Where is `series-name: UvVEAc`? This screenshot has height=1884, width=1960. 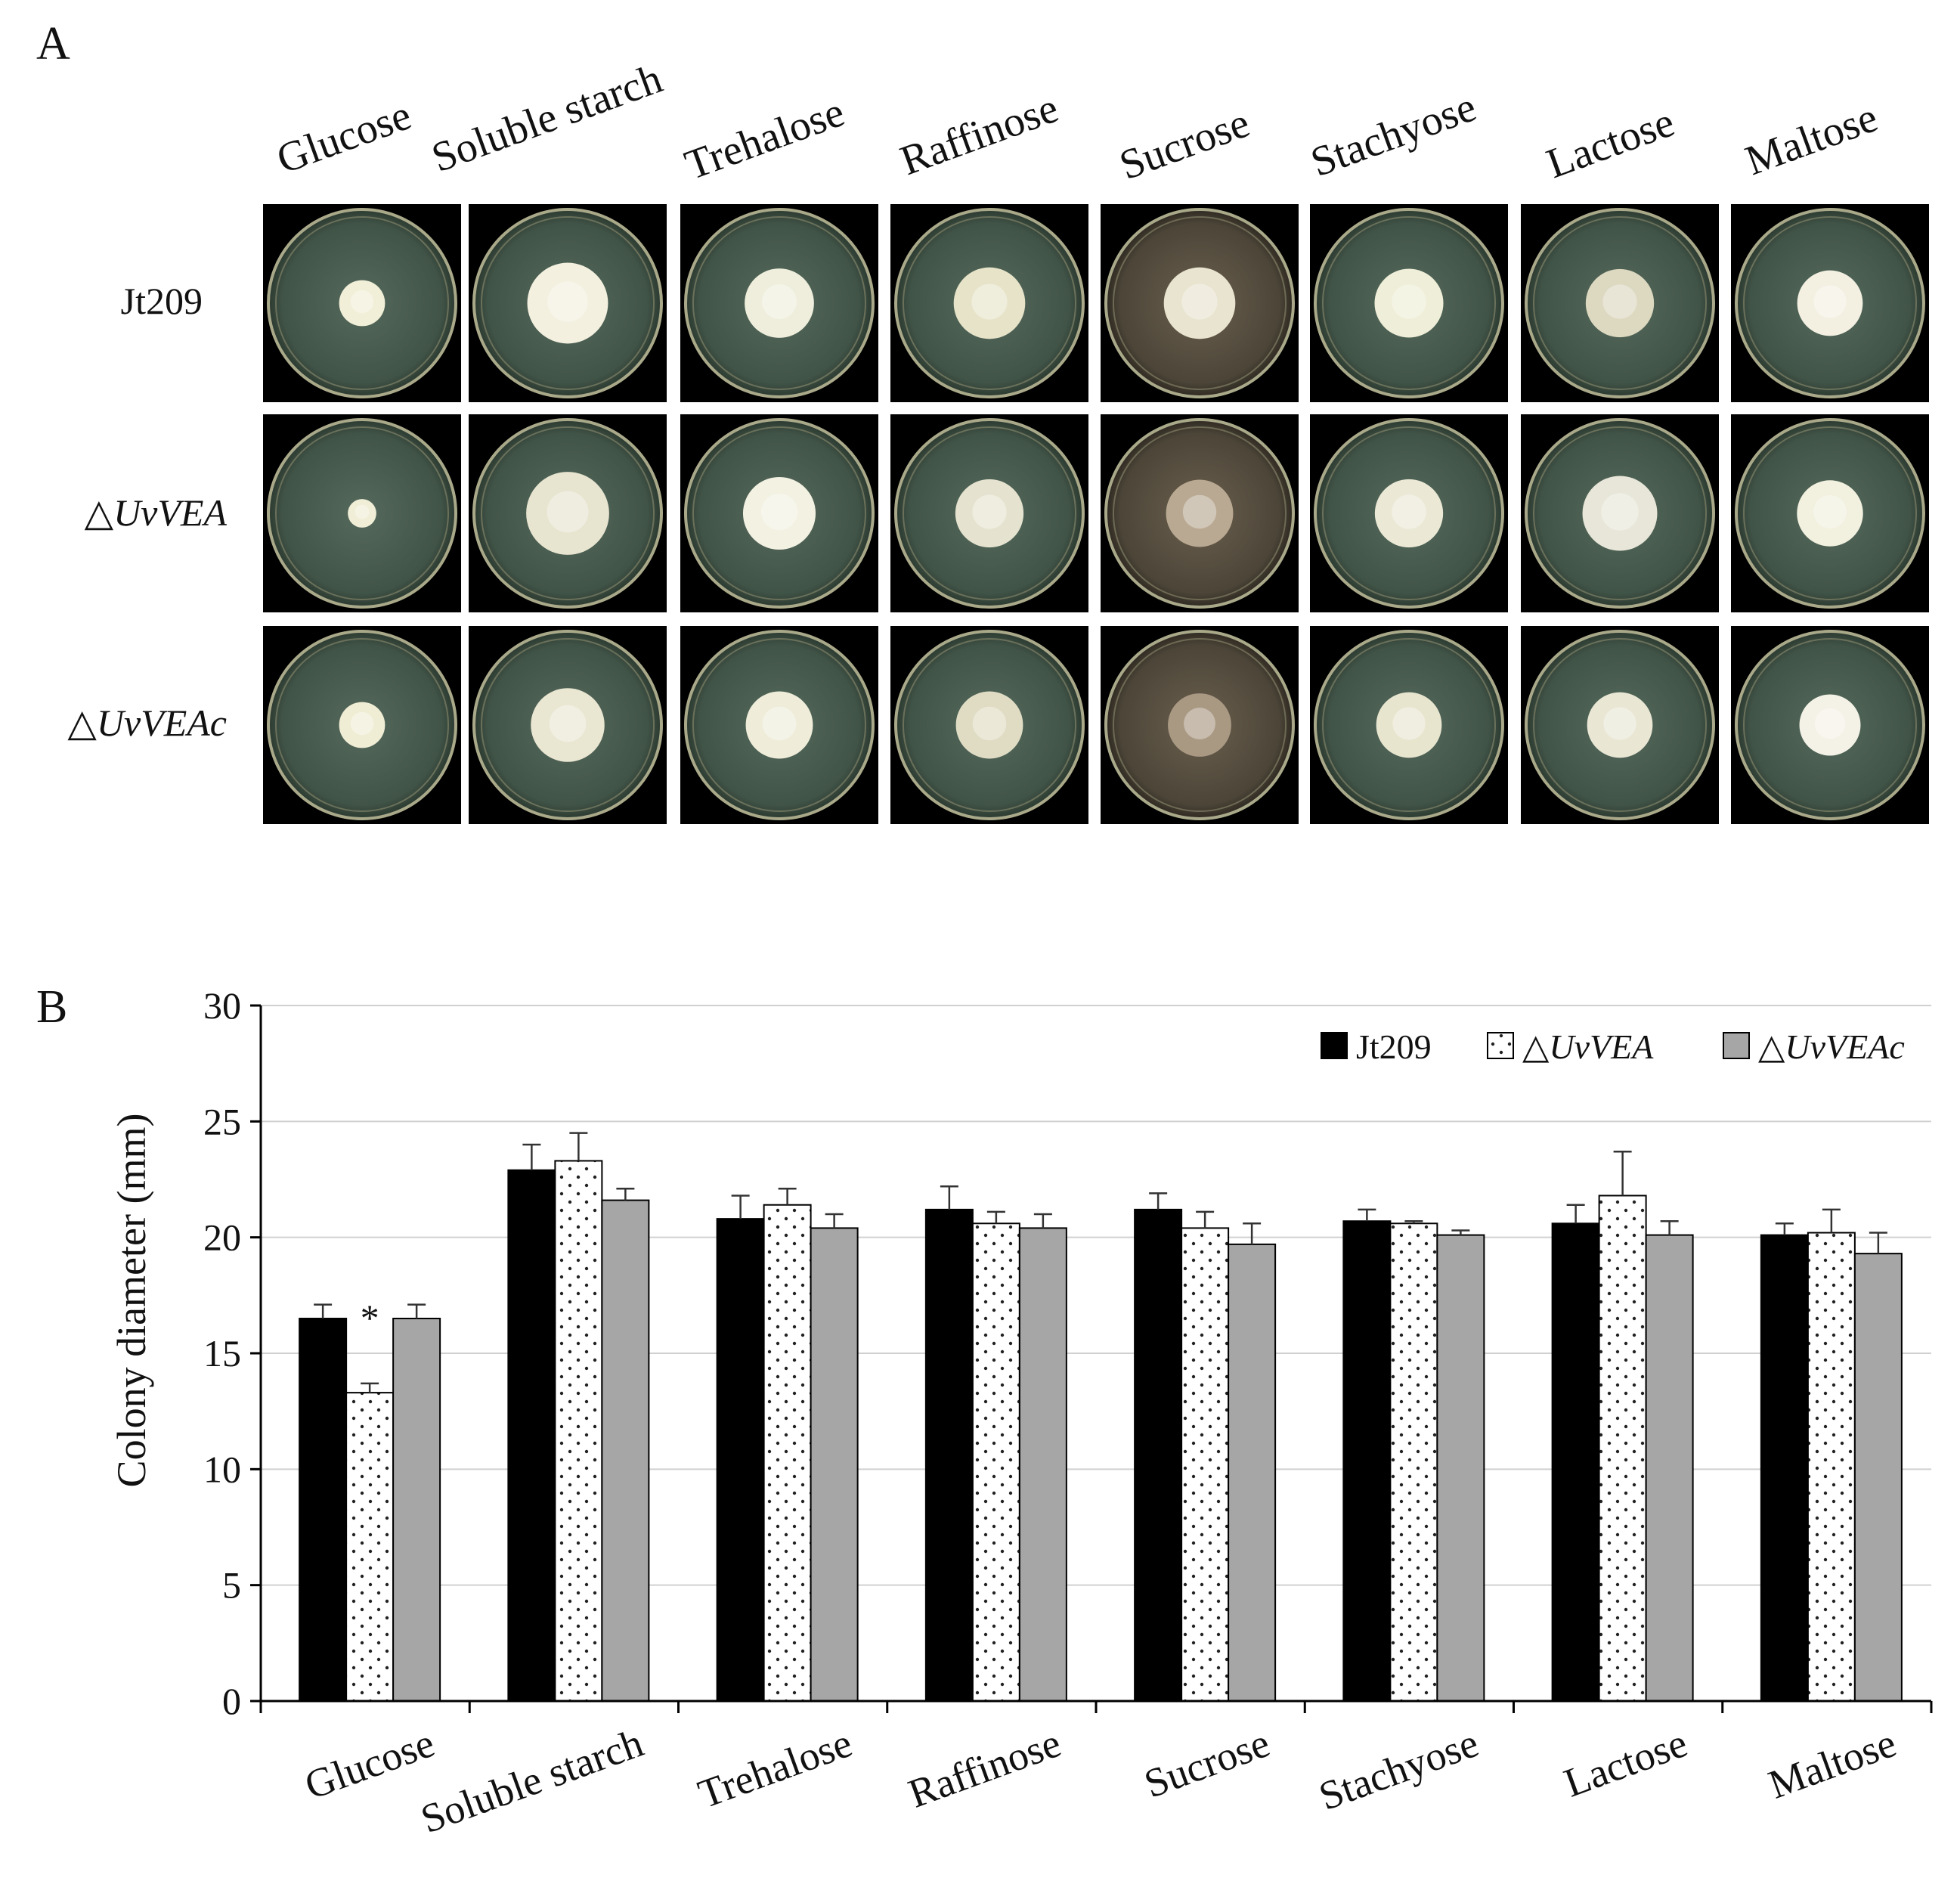 series-name: UvVEAc is located at coordinates (1844, 1046).